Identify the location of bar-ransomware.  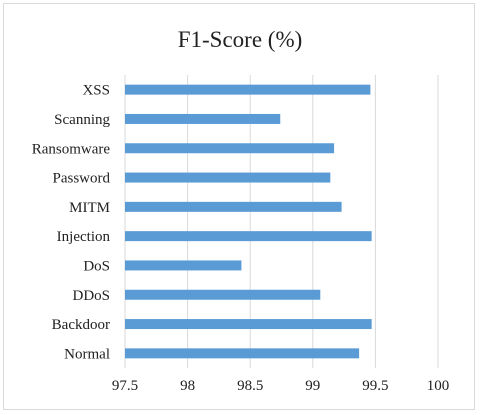
(230, 148).